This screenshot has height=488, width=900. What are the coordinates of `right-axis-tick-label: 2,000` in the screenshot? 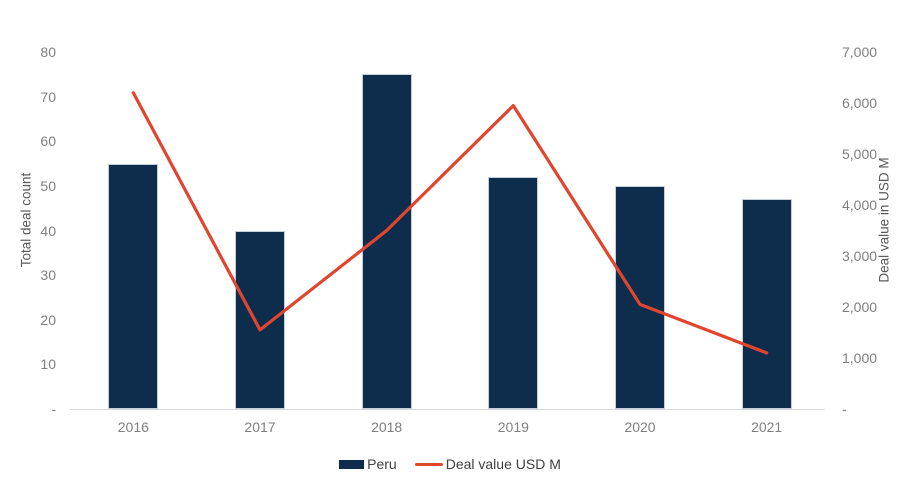 It's located at (860, 307).